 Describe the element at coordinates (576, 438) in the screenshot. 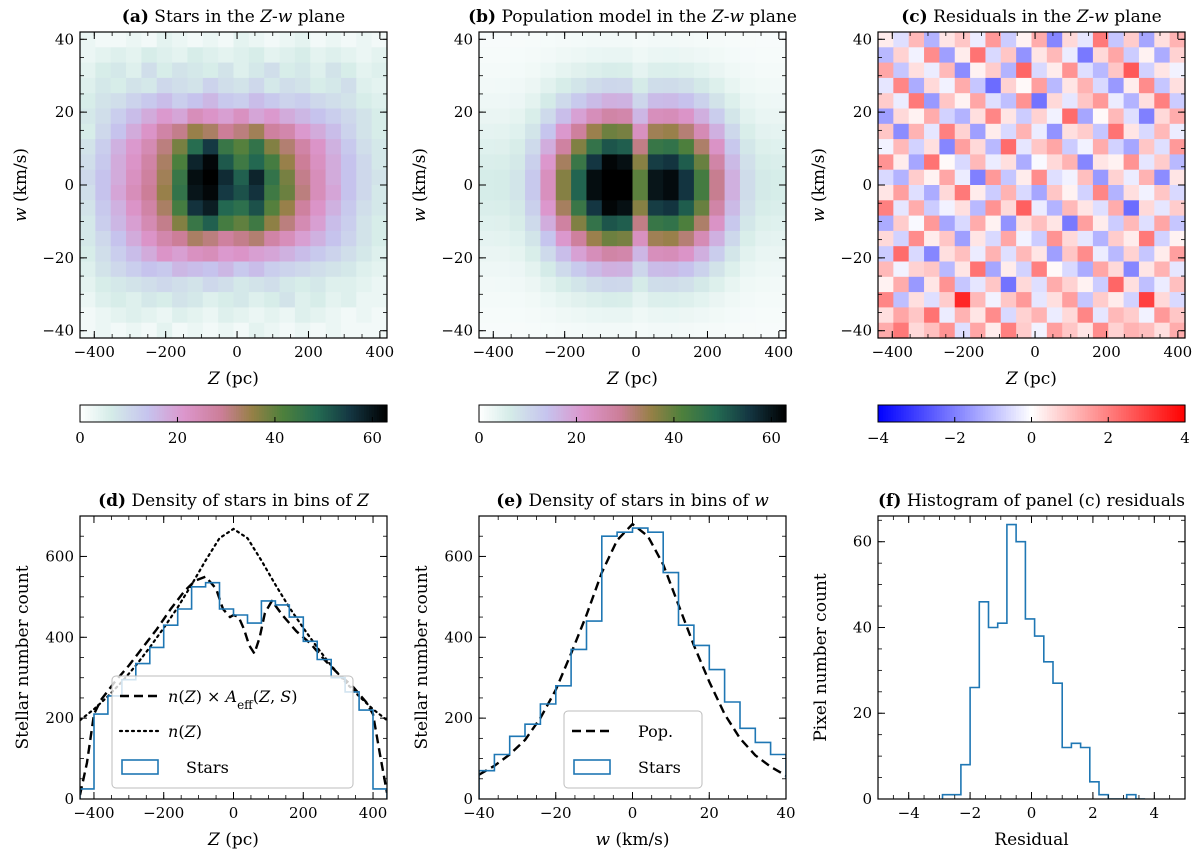

I see `colorbar-tick-label: 20` at that location.